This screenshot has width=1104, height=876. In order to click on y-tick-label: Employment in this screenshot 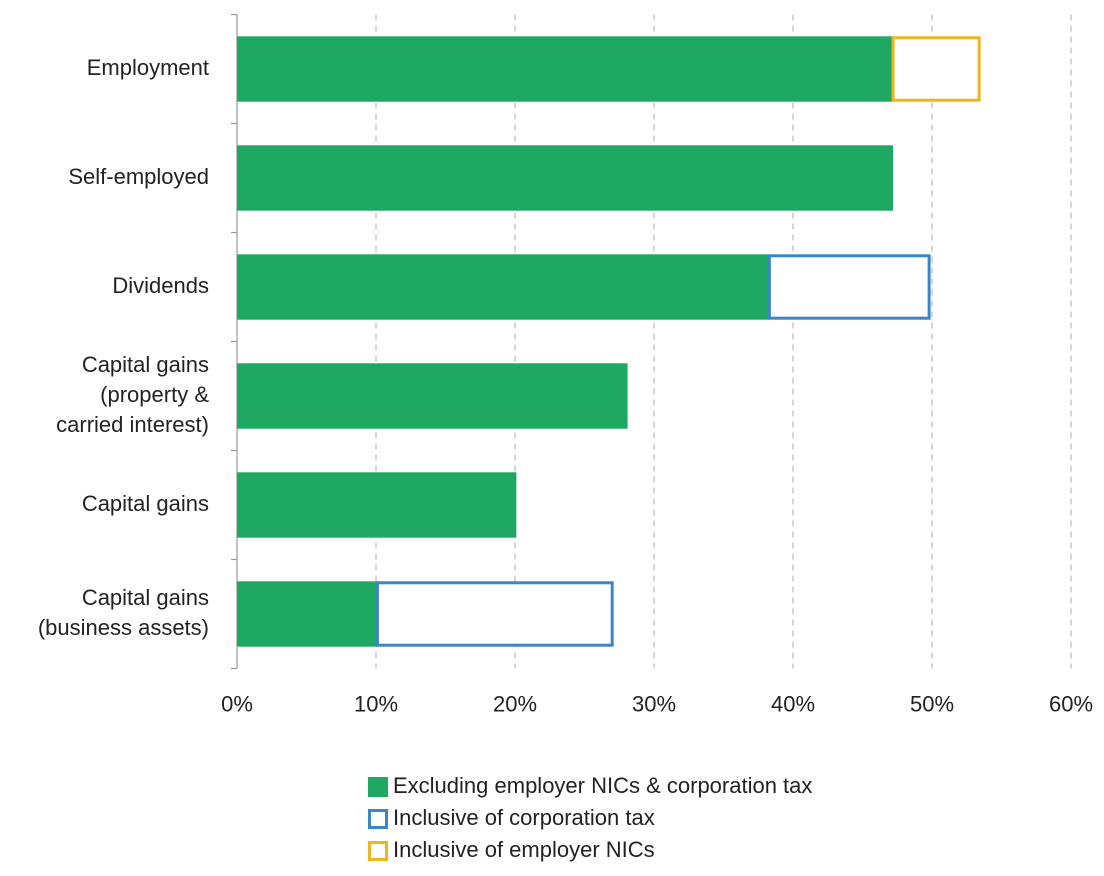, I will do `click(148, 67)`.